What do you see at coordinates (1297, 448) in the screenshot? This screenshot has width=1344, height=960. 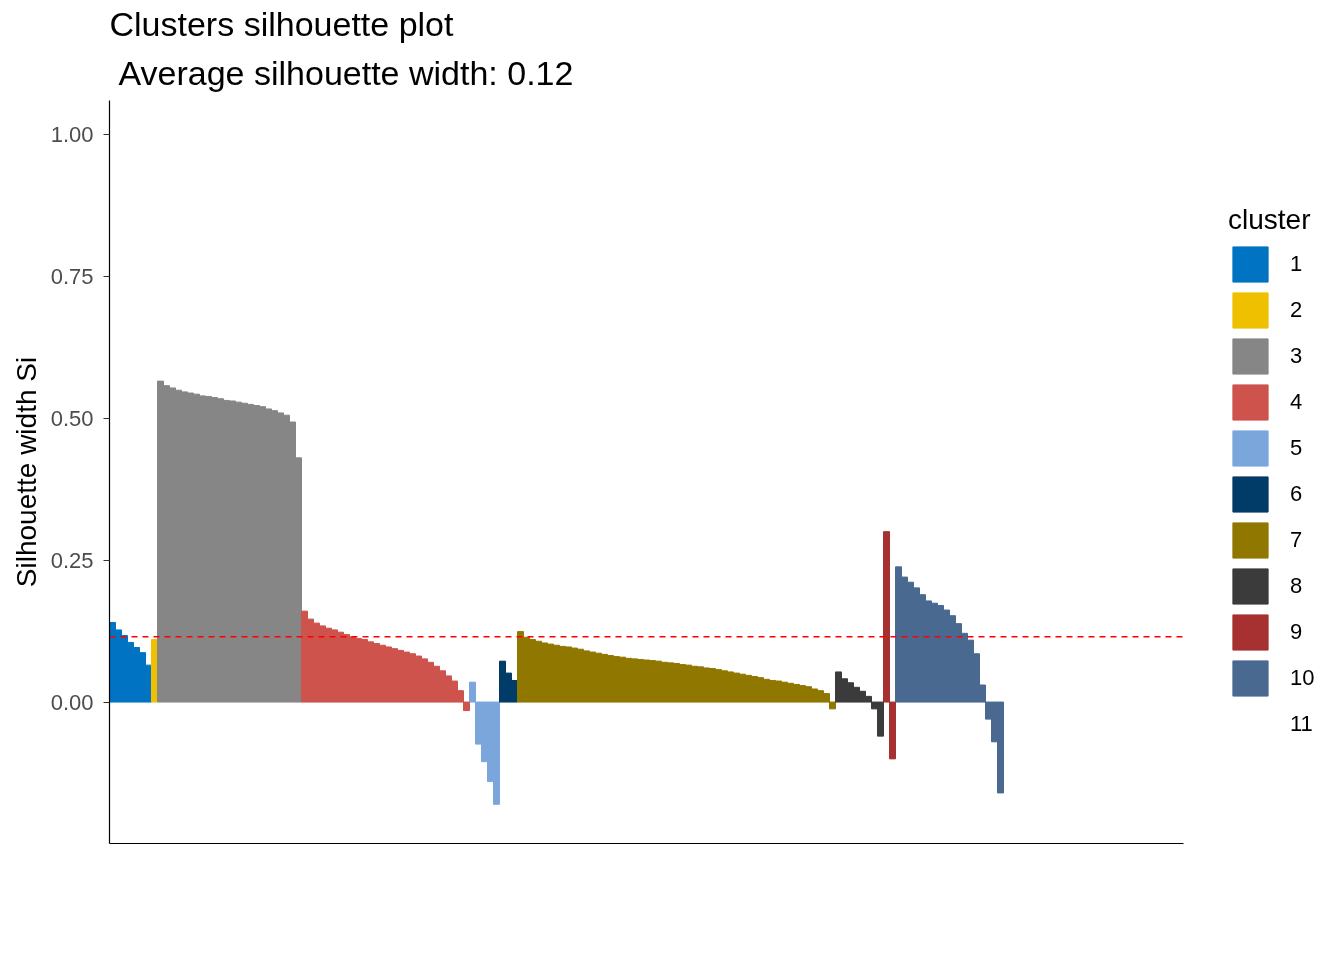 I see `legend-label: 5` at bounding box center [1297, 448].